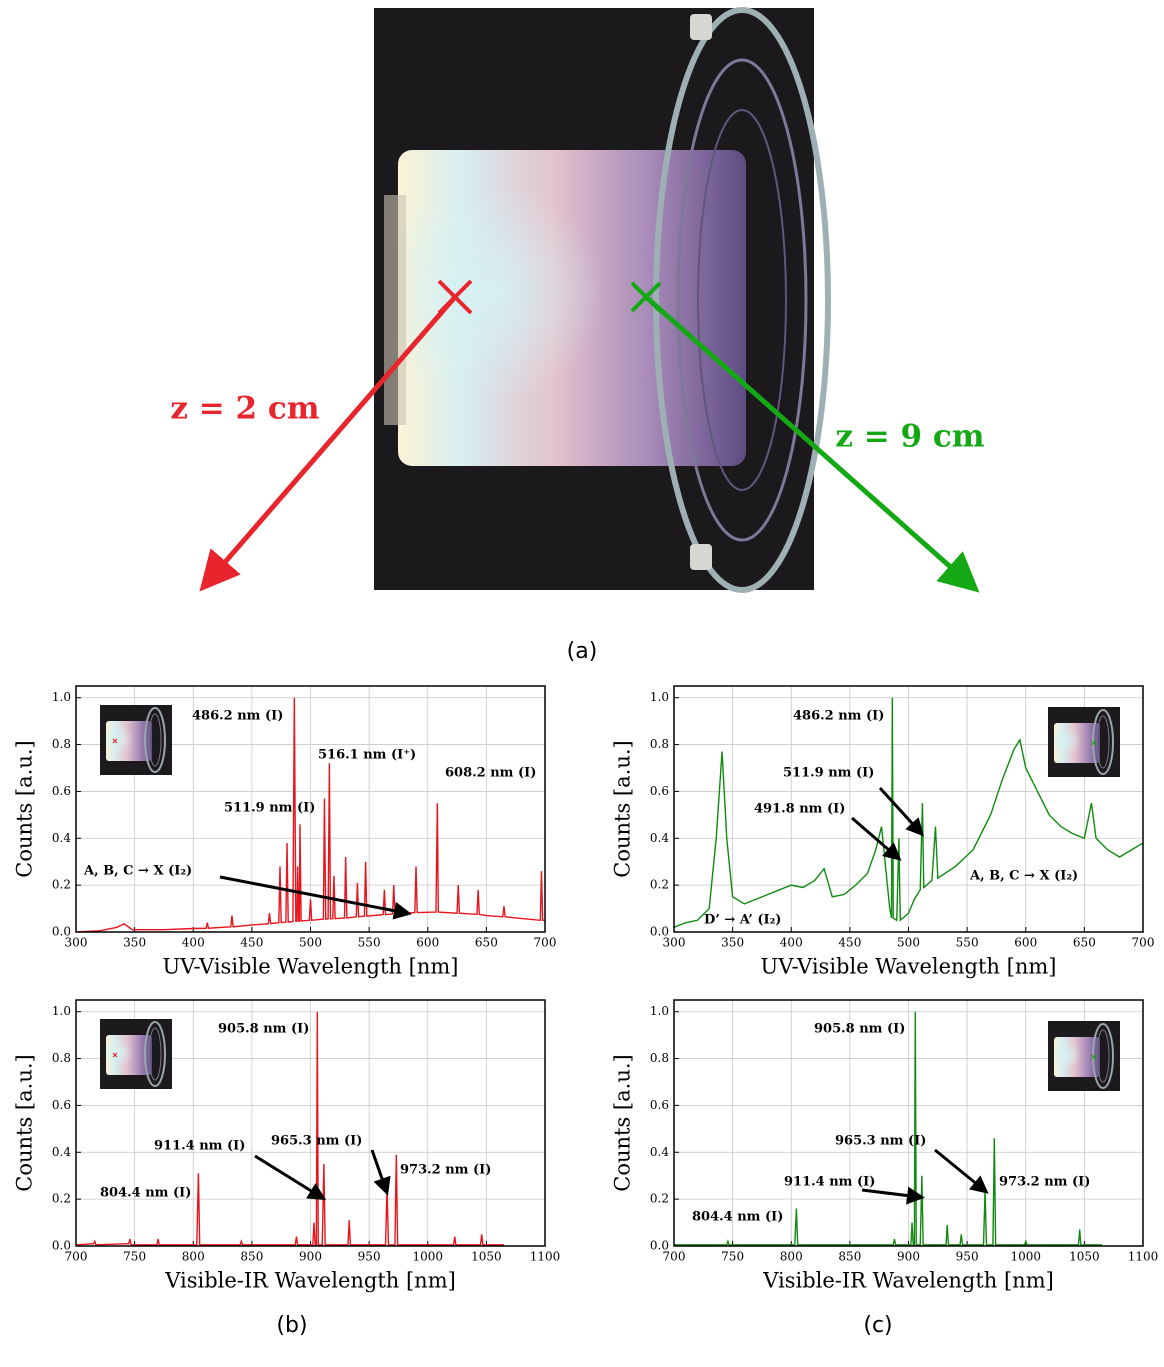 The height and width of the screenshot is (1367, 1164). Describe the element at coordinates (877, 1325) in the screenshot. I see `panel-label: (c)` at that location.